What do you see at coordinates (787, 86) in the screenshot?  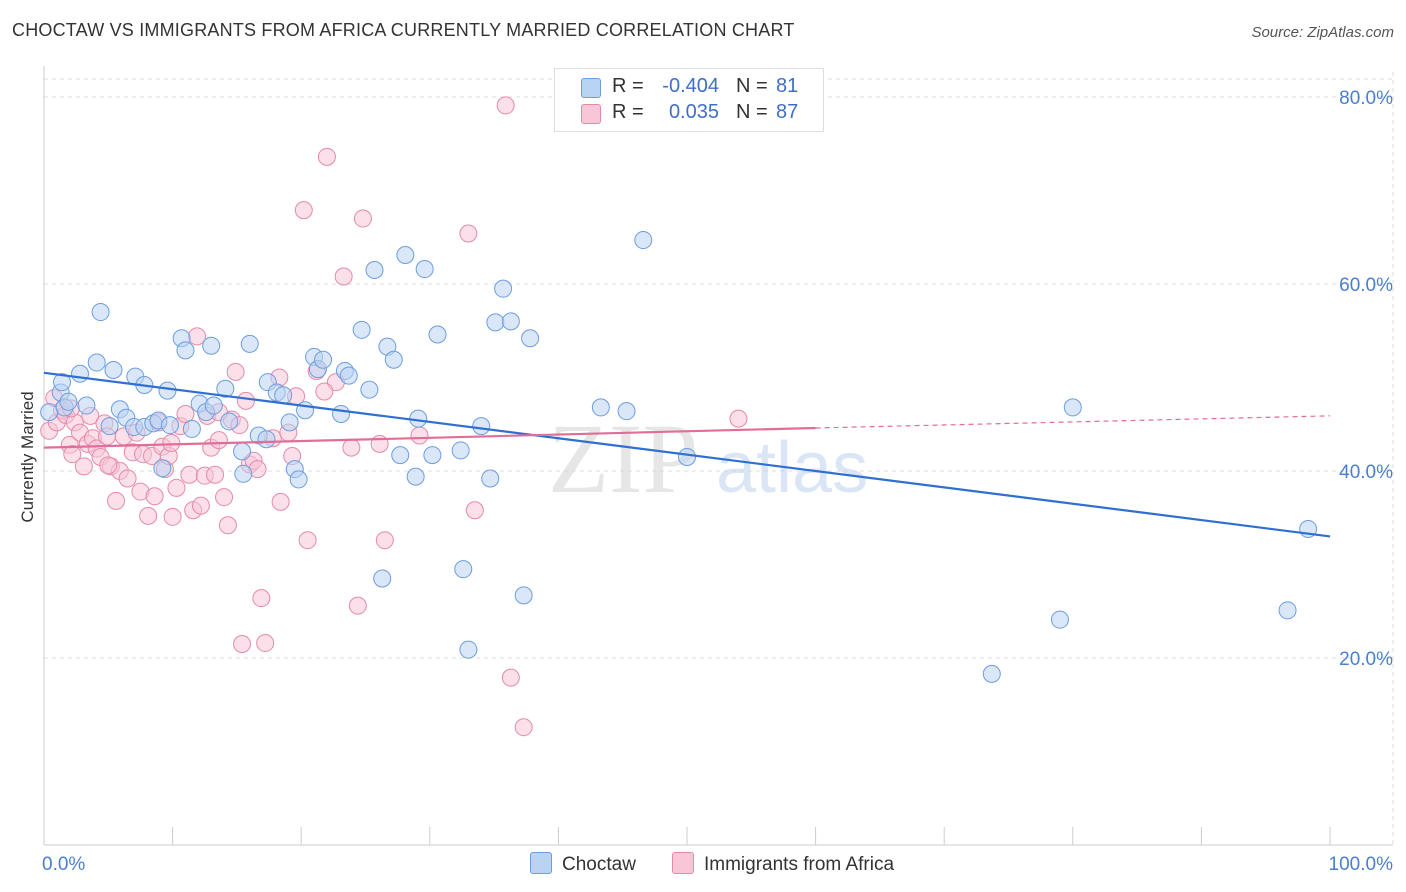 I see `legend-n-value: 81` at bounding box center [787, 86].